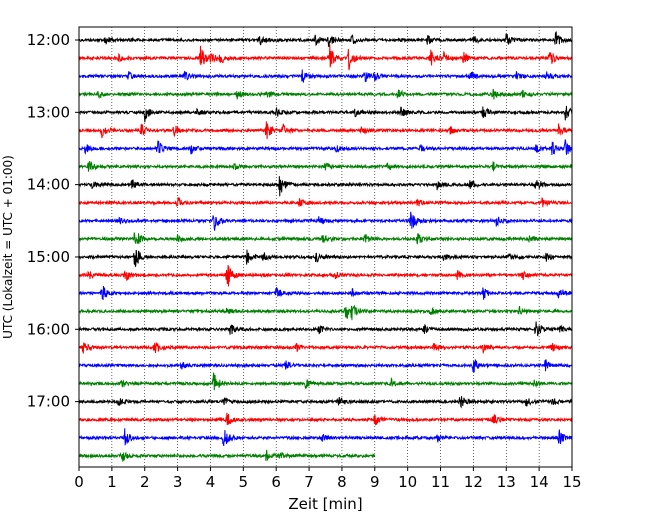 This screenshot has width=650, height=520. What do you see at coordinates (309, 482) in the screenshot?
I see `x-tick-label: 7` at bounding box center [309, 482].